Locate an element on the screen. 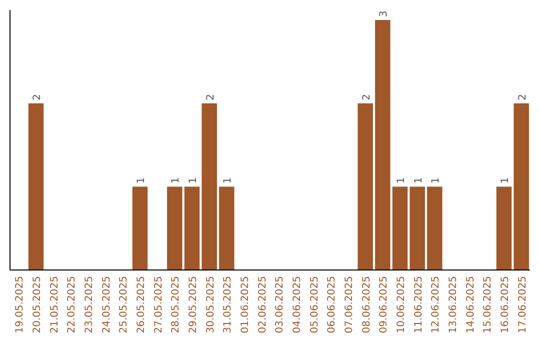  x-tick-label: 23.05.2025 is located at coordinates (89, 305).